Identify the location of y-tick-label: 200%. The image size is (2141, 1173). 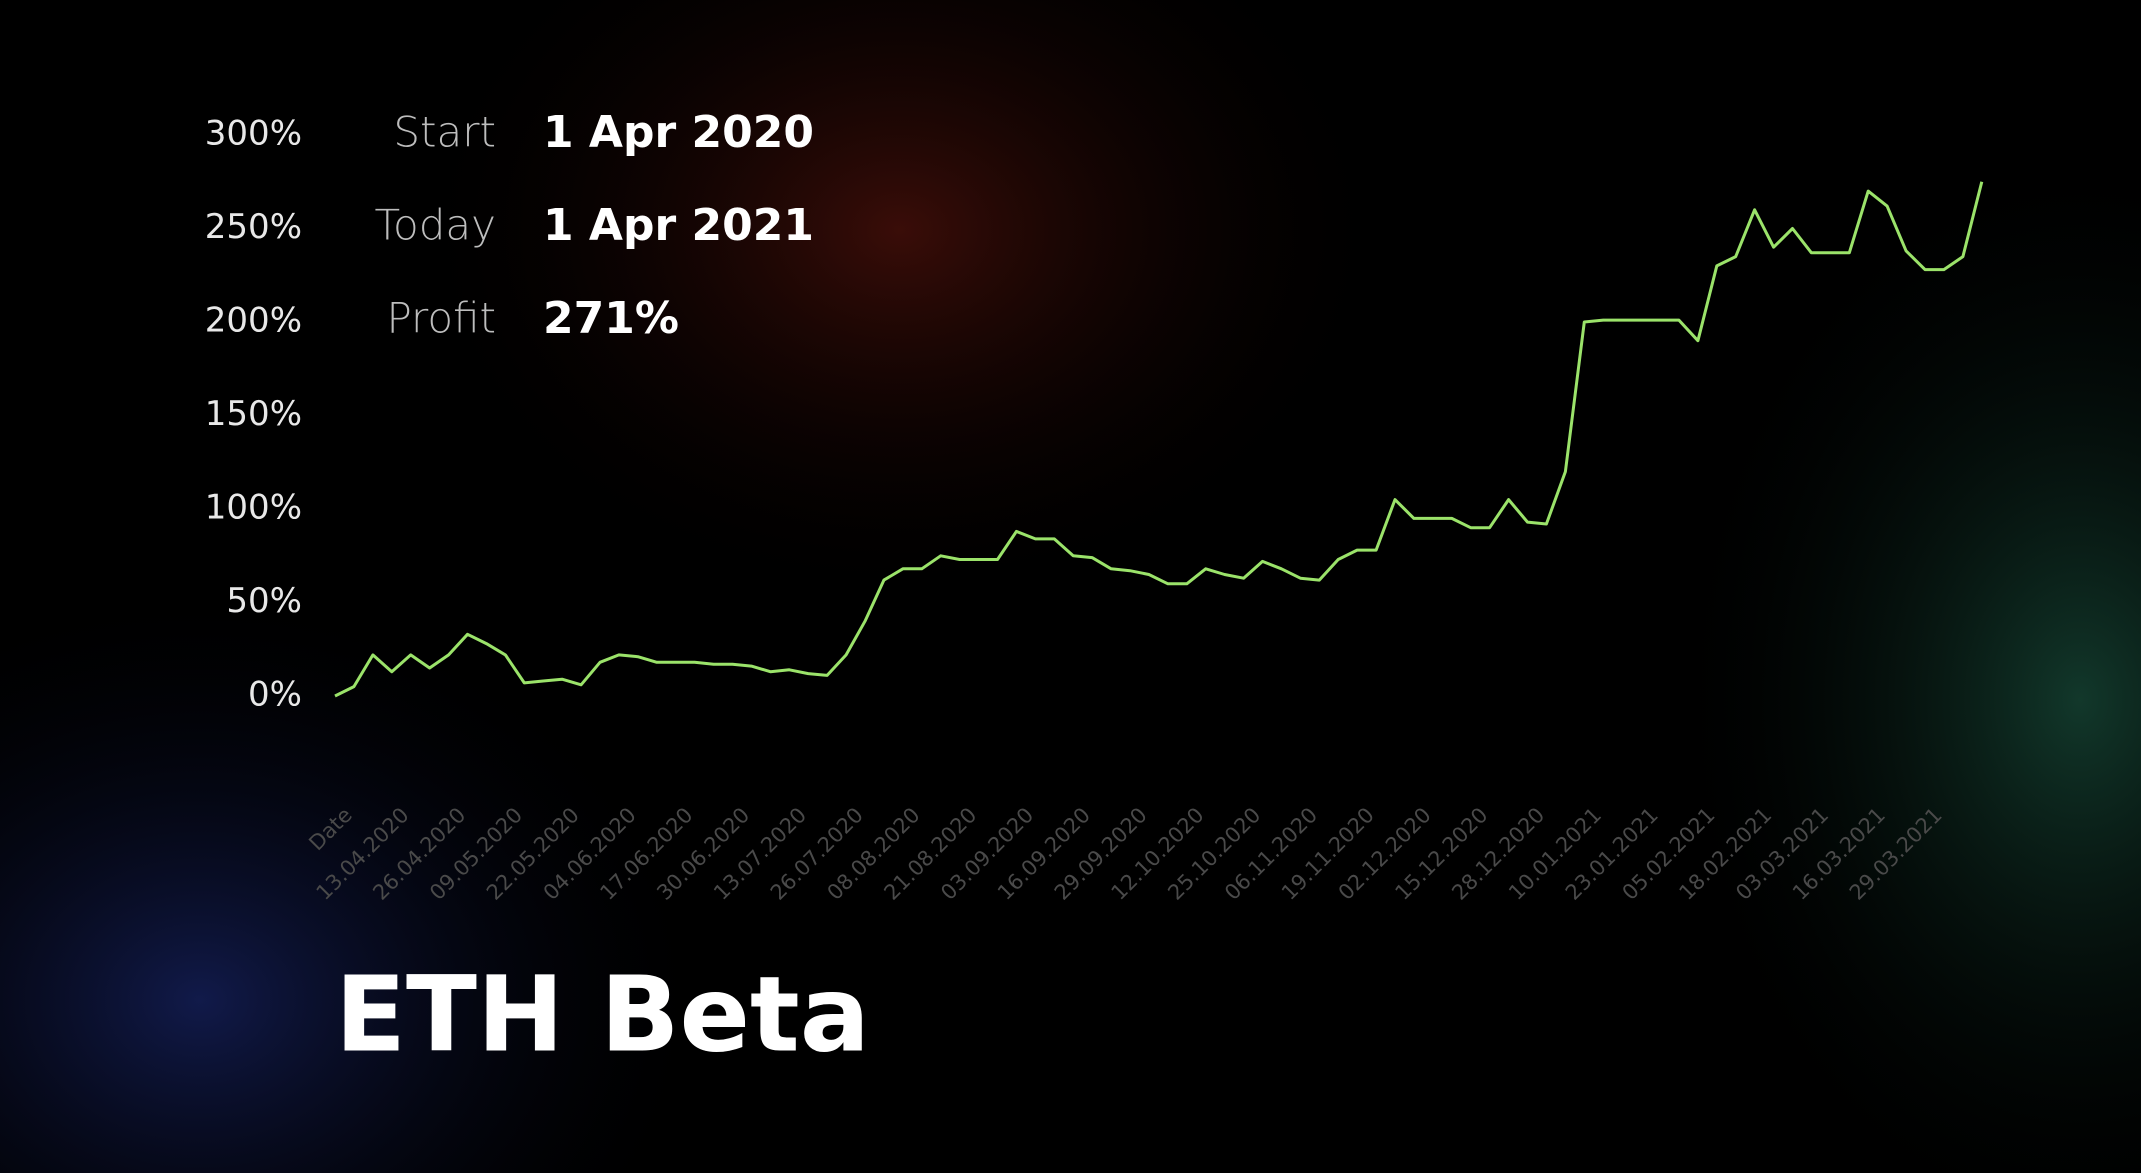
(253, 321).